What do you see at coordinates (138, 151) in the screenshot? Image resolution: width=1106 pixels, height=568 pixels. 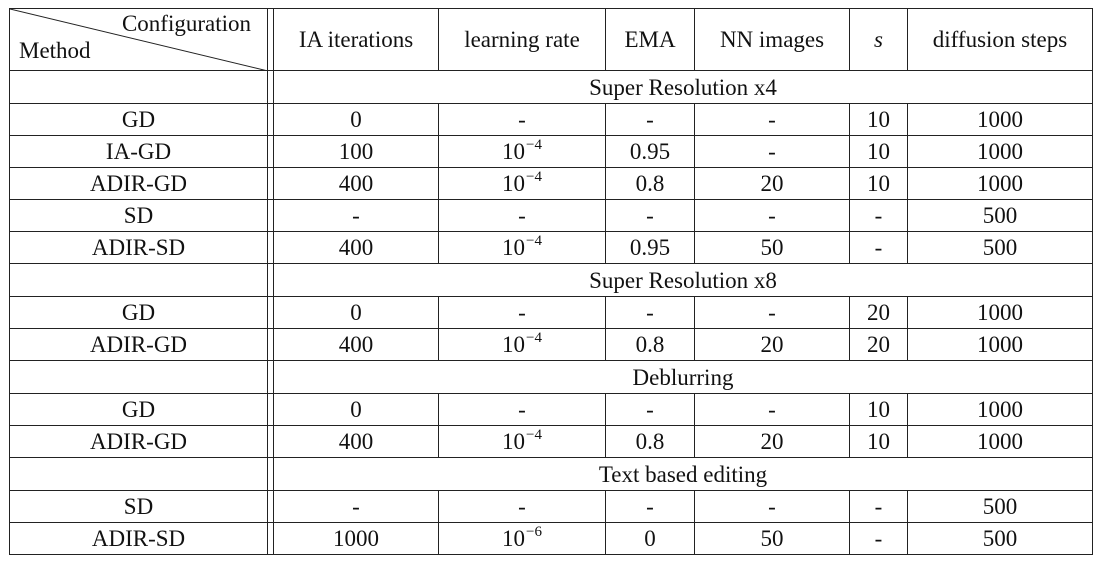 I see `method-cell: IA-GD` at bounding box center [138, 151].